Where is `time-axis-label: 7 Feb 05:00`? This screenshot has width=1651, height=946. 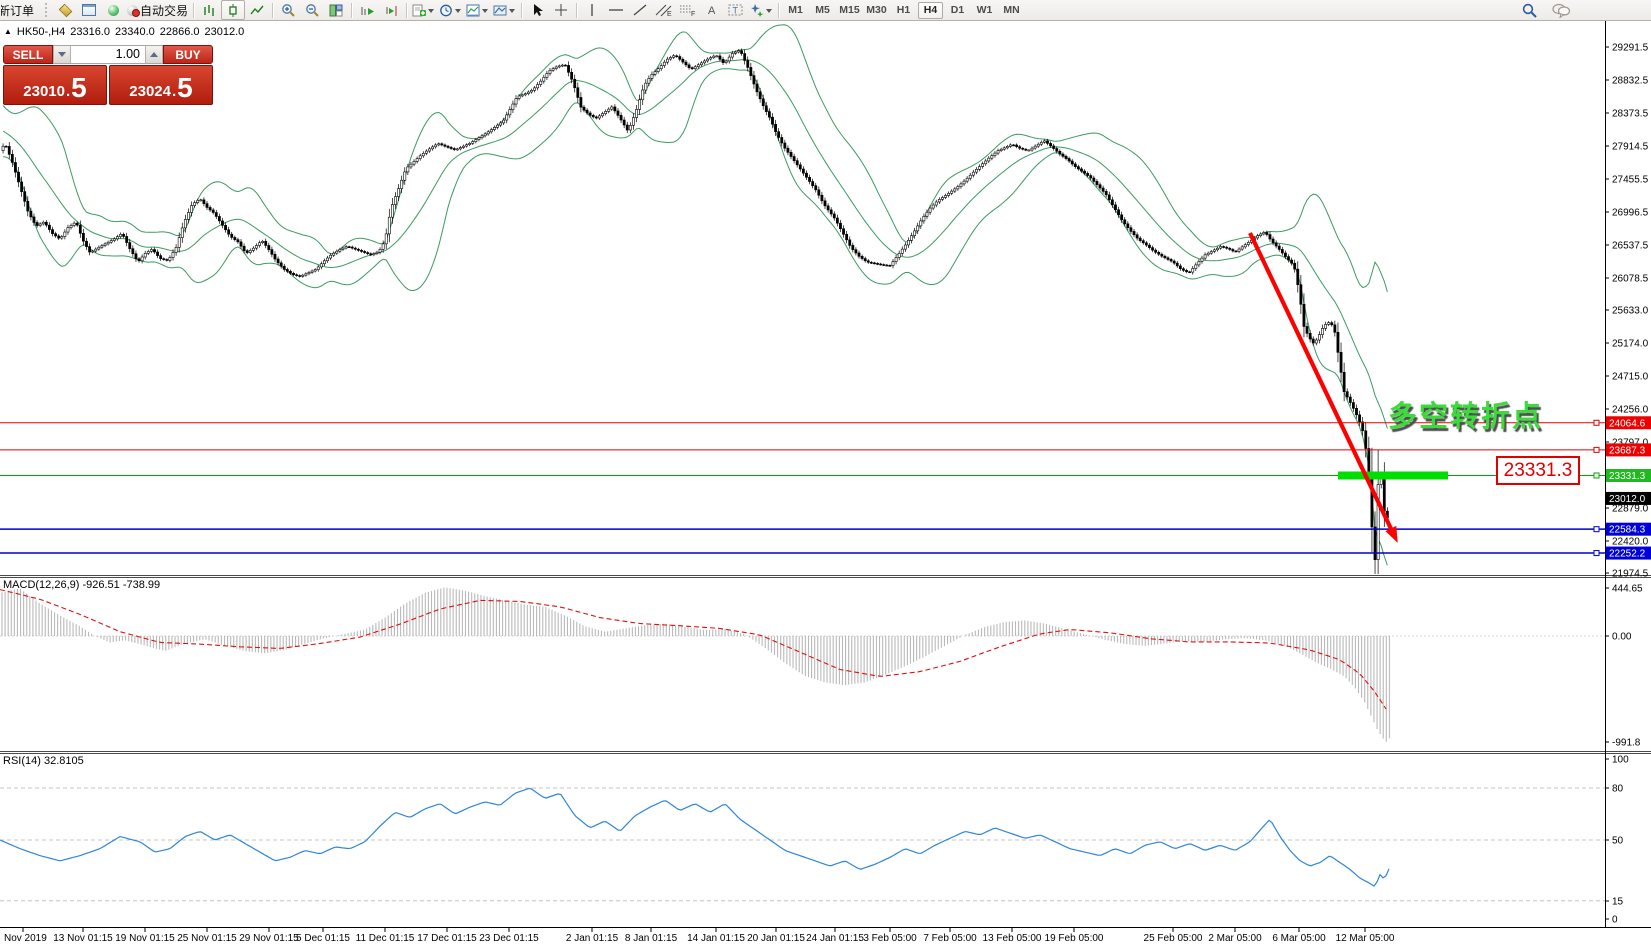
time-axis-label: 7 Feb 05:00 is located at coordinates (950, 938).